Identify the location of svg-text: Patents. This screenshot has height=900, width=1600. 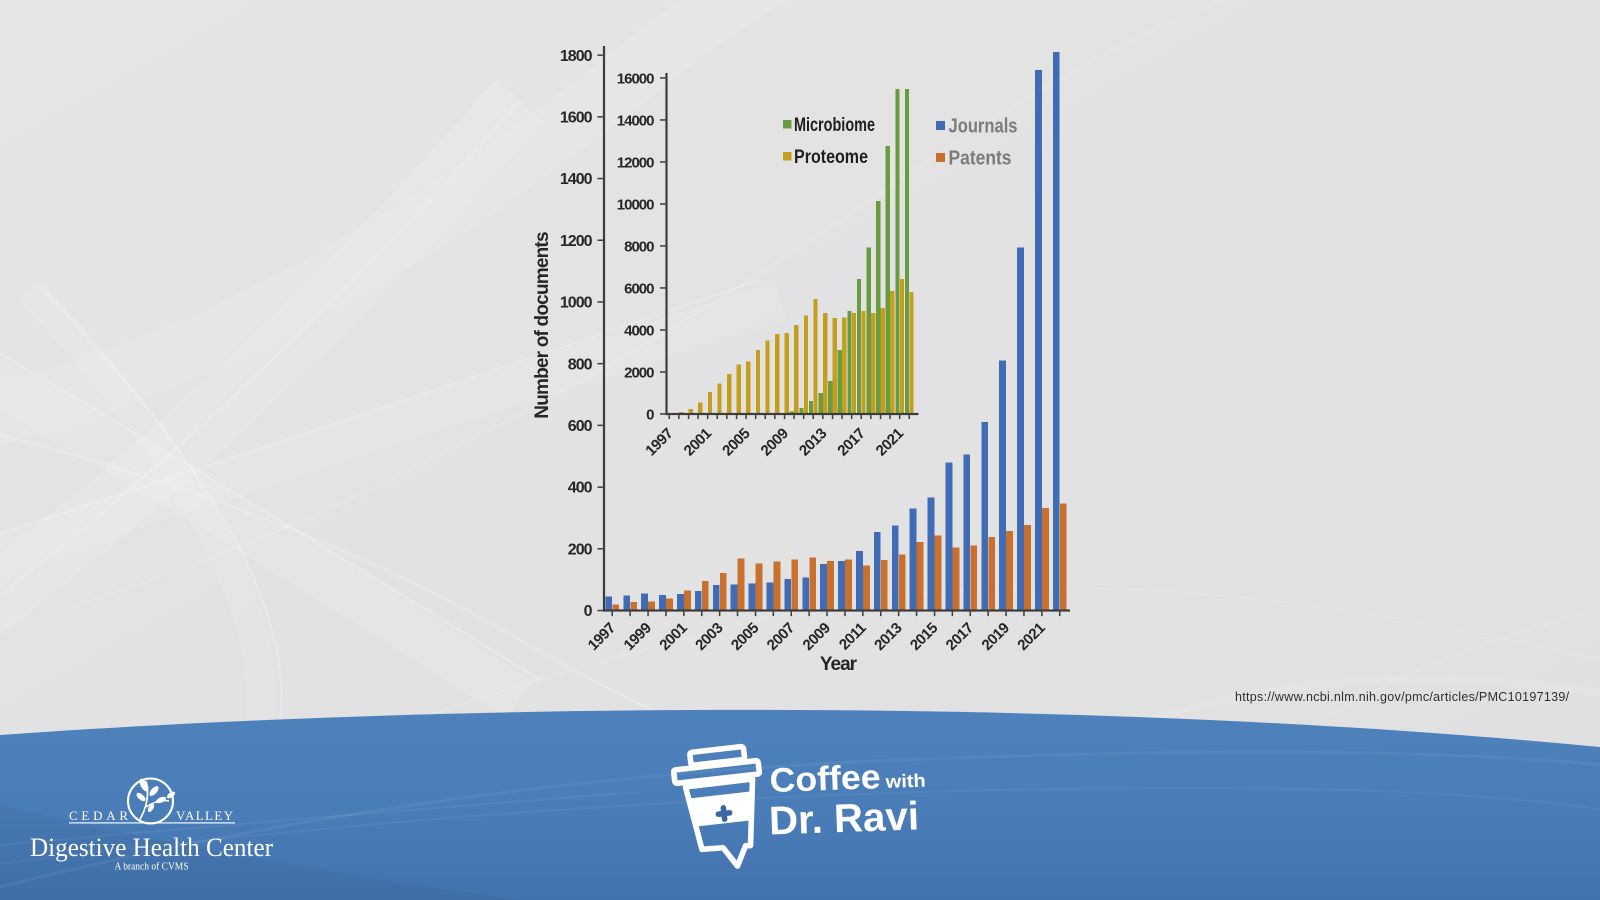
(980, 159).